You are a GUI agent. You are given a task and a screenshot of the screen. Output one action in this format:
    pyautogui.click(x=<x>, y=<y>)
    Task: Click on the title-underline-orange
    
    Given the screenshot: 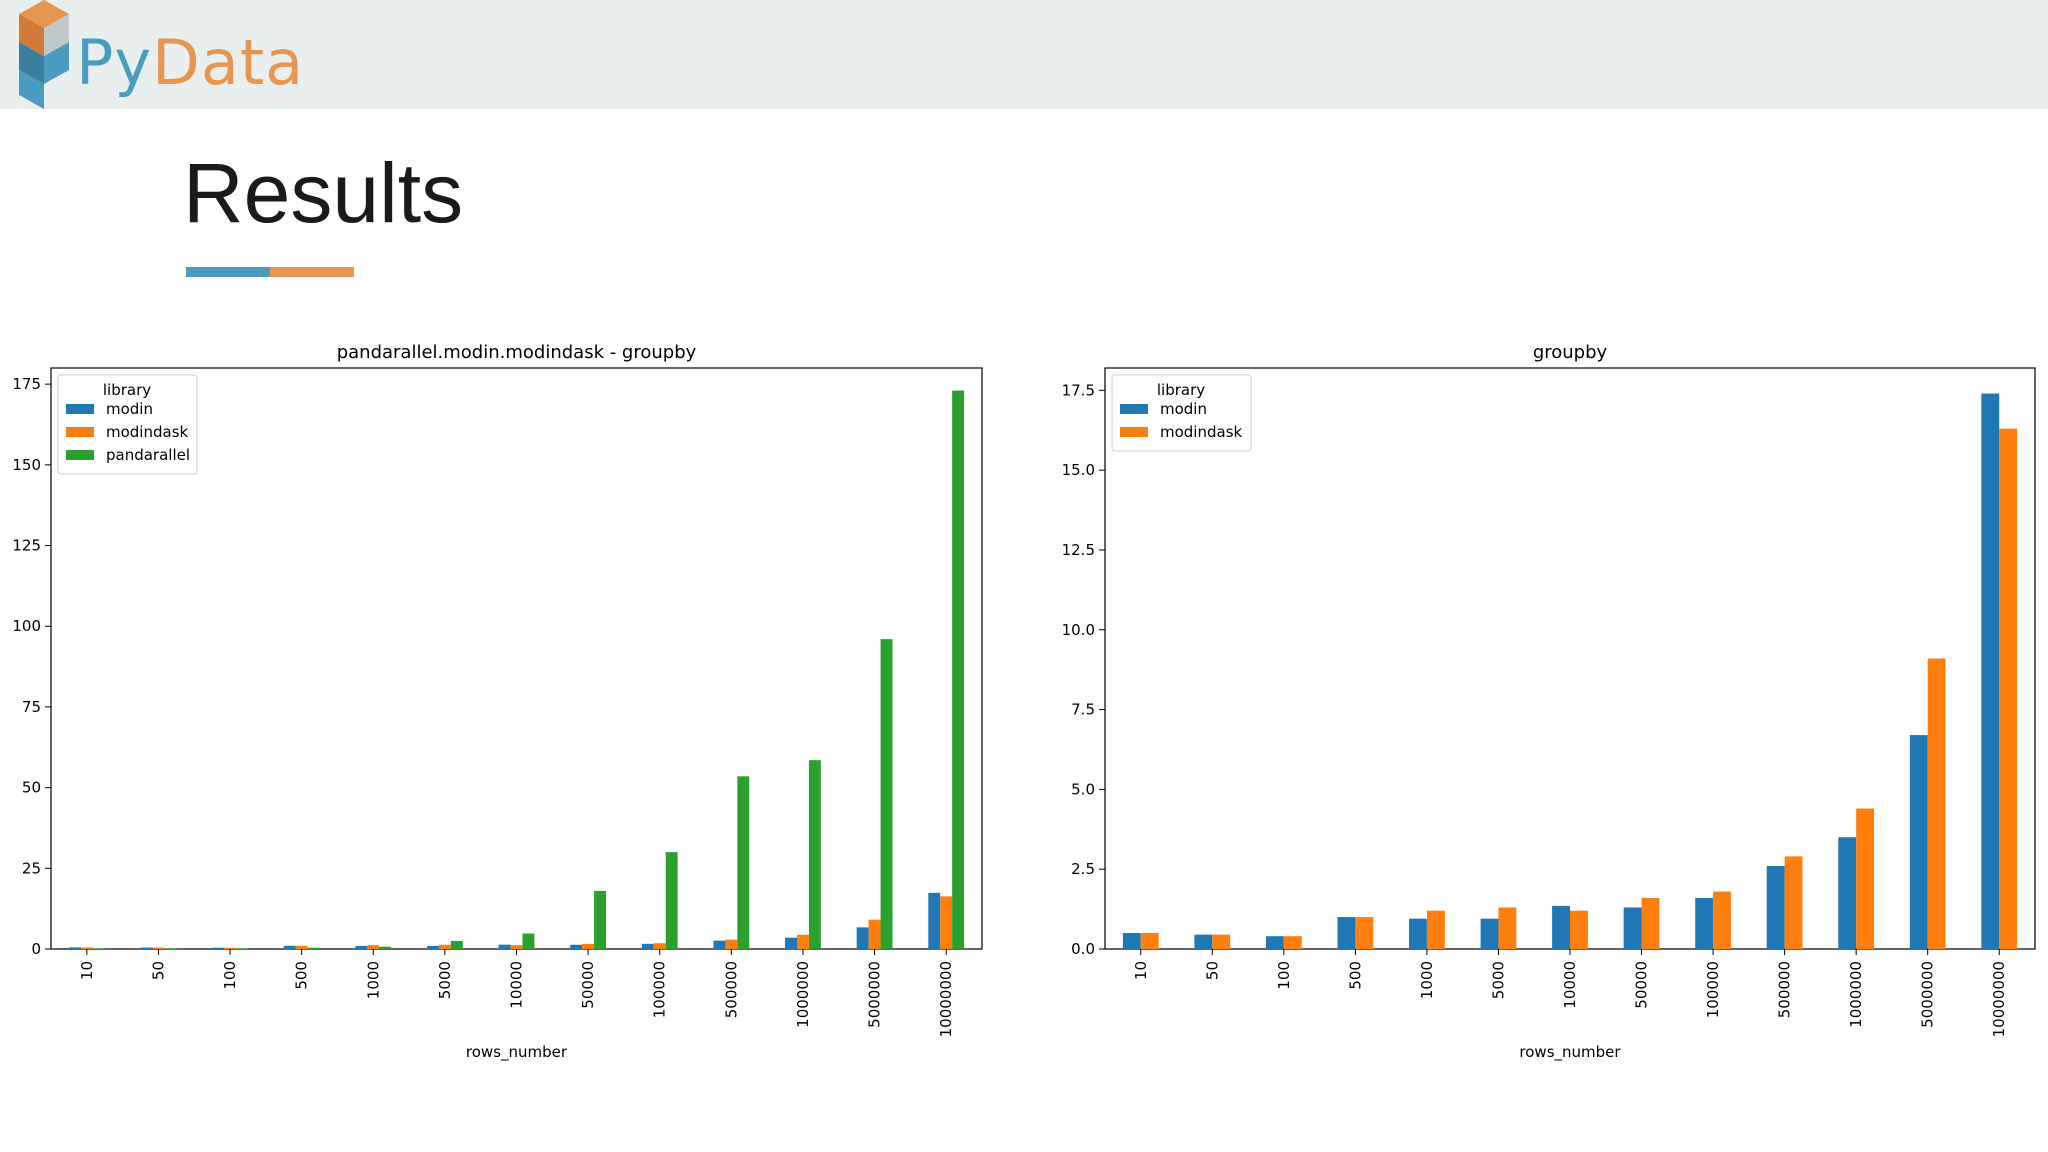 What is the action you would take?
    pyautogui.click(x=312, y=272)
    